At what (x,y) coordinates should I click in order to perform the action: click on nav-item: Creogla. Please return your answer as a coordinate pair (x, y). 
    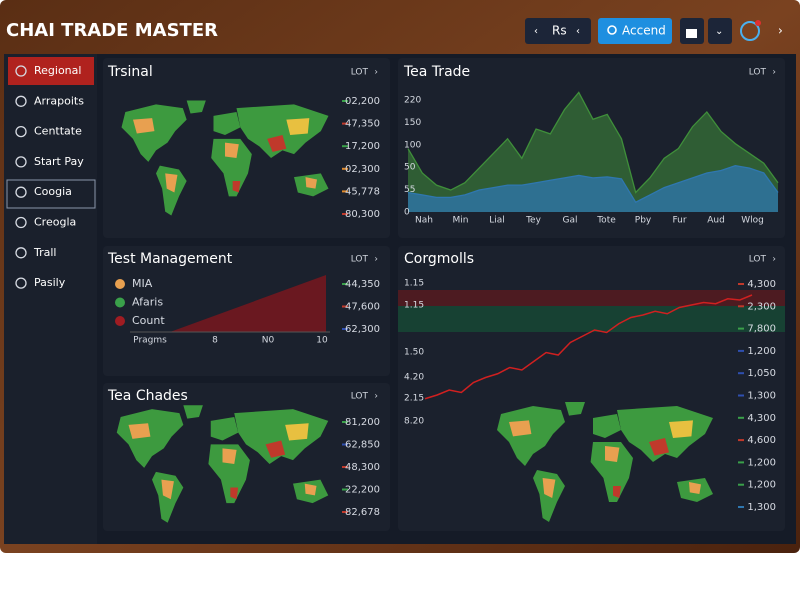
    Looking at the image, I should click on (55, 222).